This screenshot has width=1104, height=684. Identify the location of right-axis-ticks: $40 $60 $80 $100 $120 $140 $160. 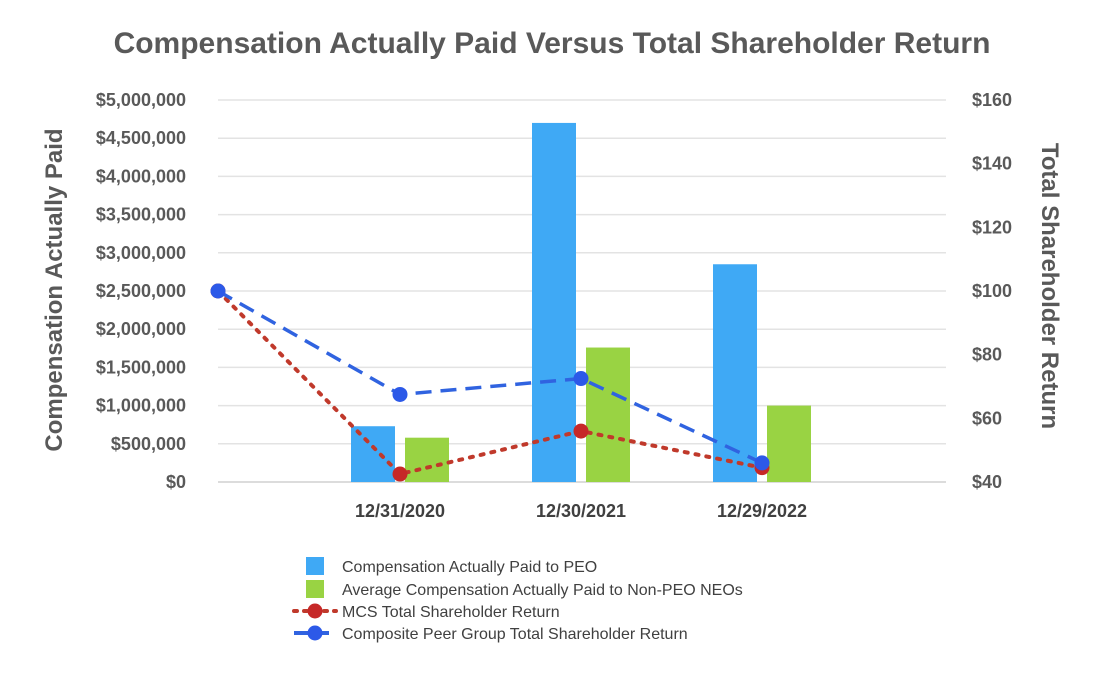
(992, 291).